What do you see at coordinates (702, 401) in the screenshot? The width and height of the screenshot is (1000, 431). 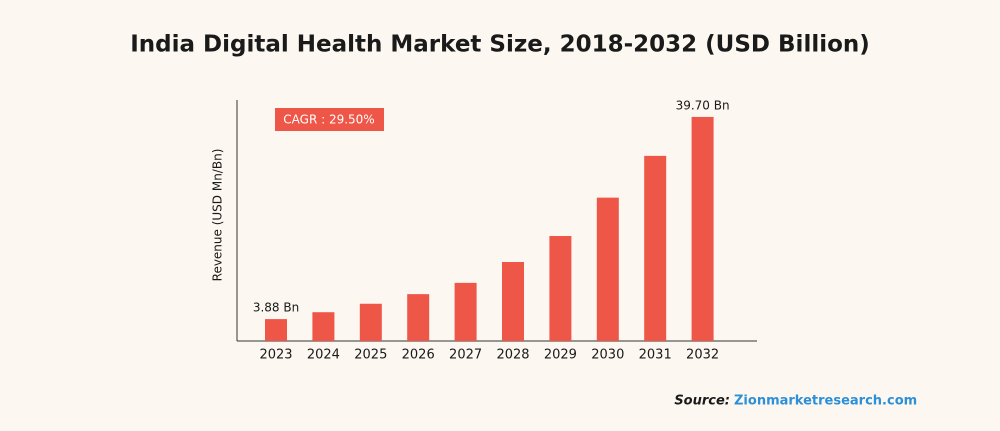 I see `source-label: Source:` at bounding box center [702, 401].